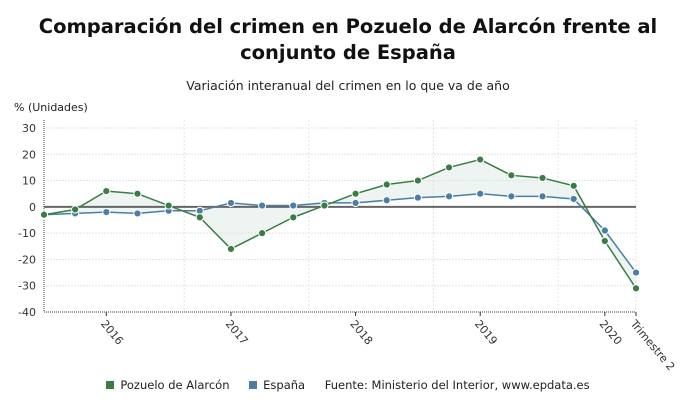 The height and width of the screenshot is (409, 696). Describe the element at coordinates (112, 333) in the screenshot. I see `x-tick-label: 2016` at that location.